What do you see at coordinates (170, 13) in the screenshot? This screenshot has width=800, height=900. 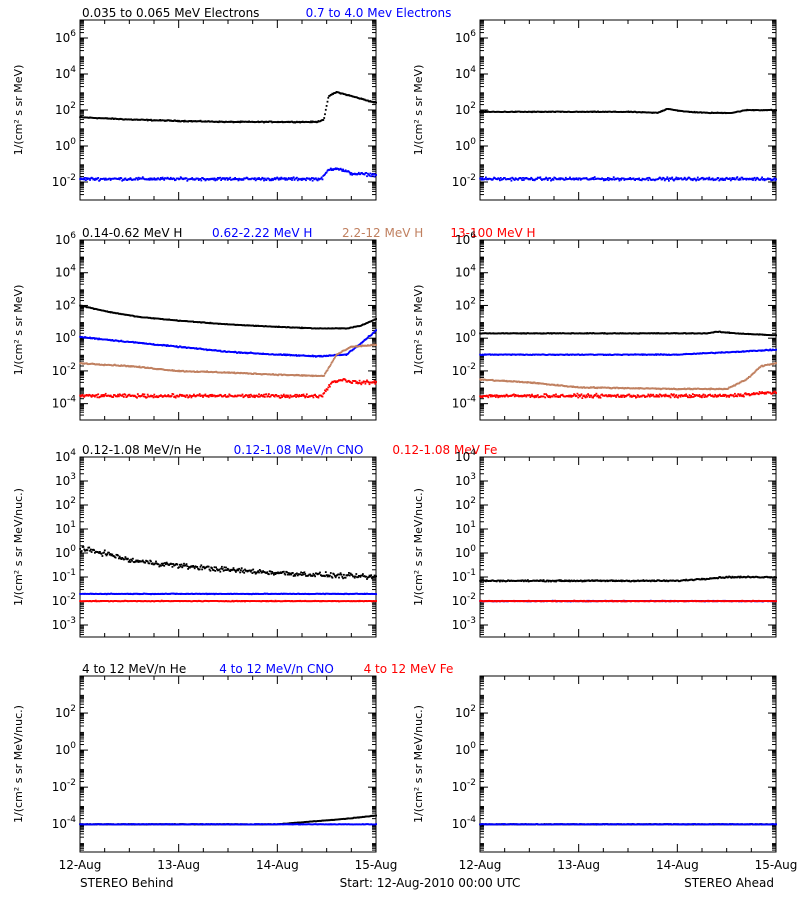 I see `row0-title-0: 0.035 to 0.065 MeV Electrons` at bounding box center [170, 13].